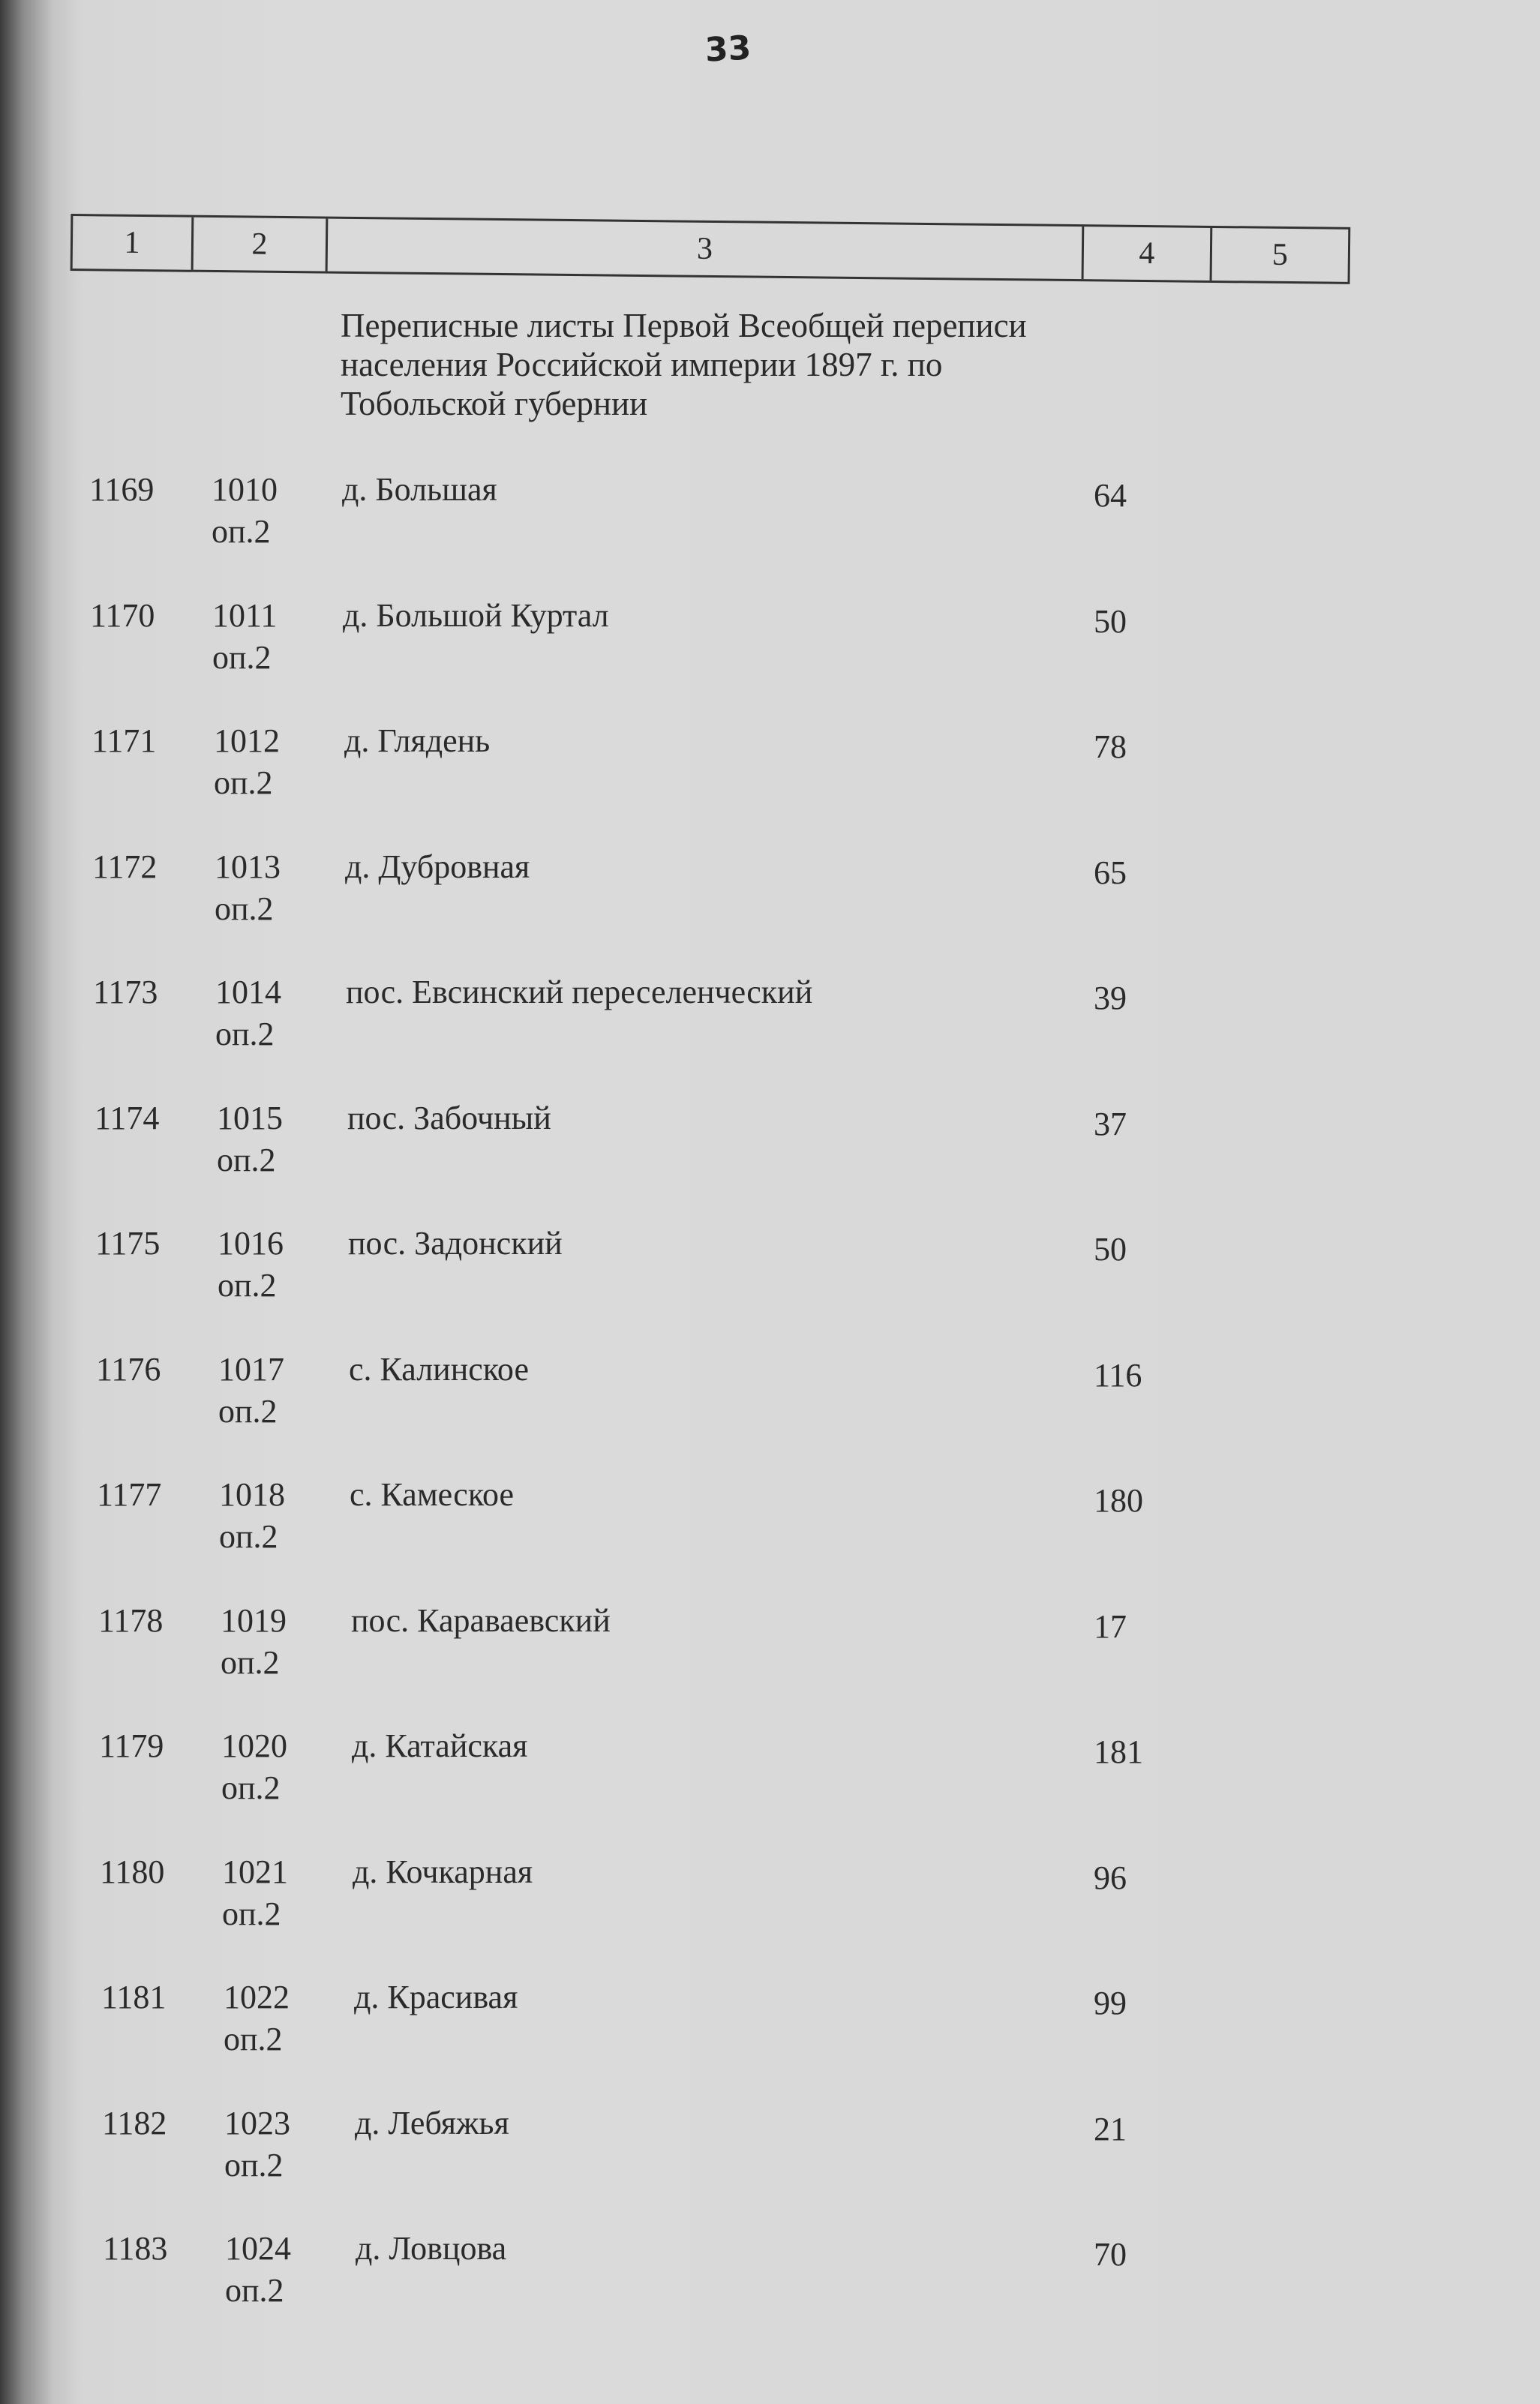 The image size is (1540, 2404). I want to click on sheet-count: 96, so click(1110, 1877).